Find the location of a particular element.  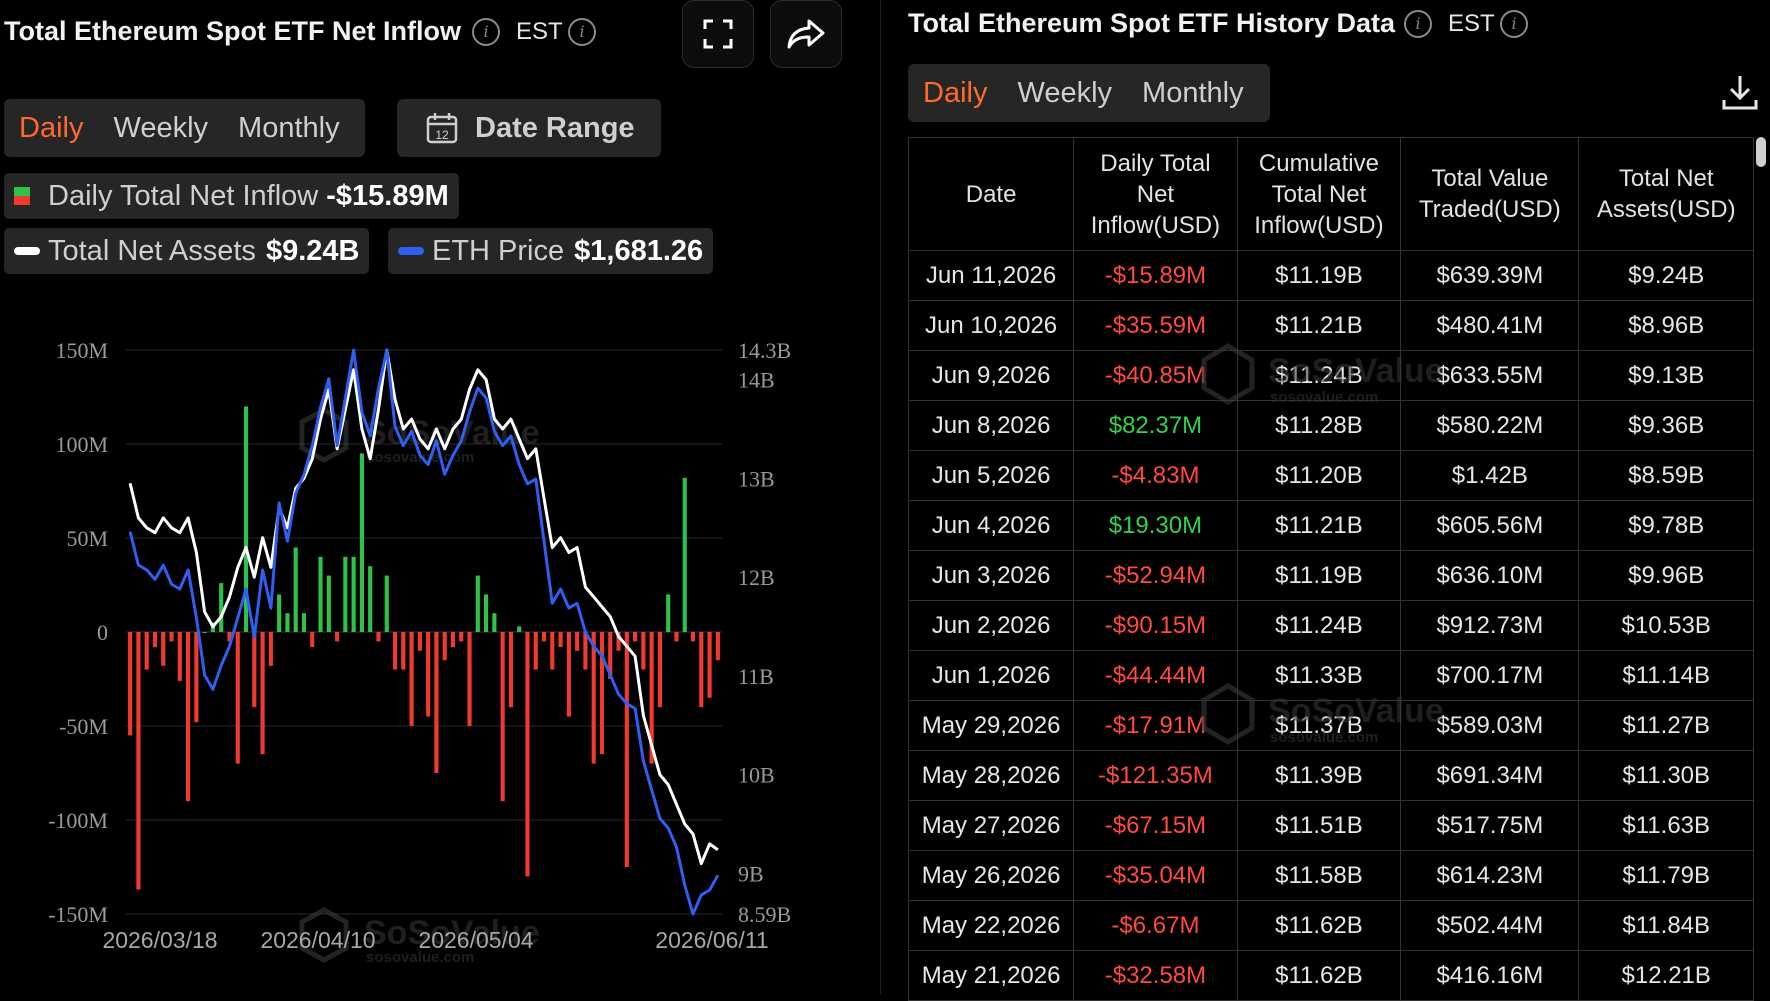

table-row: Jun 10,2026 -$35.59M $11.21B $480.41M $8.96B is located at coordinates (1330, 325).